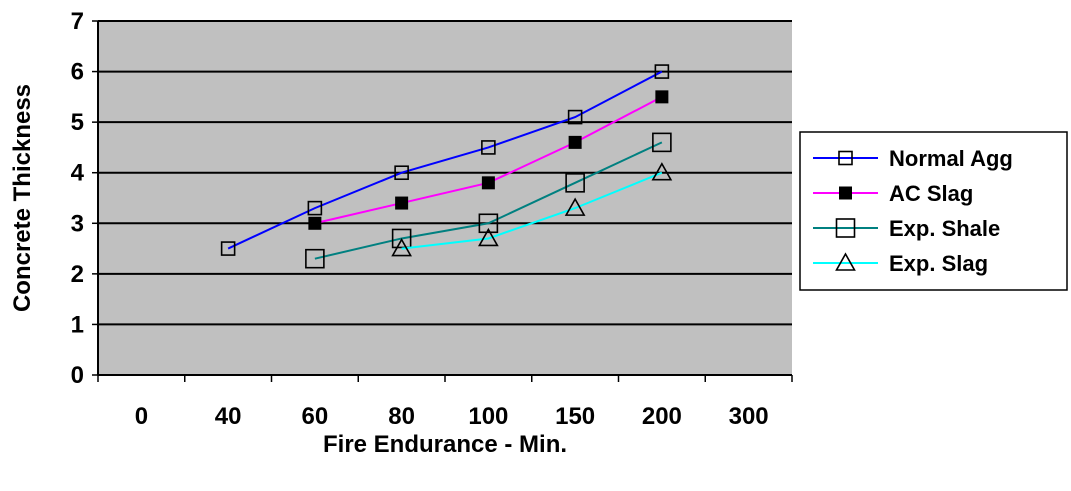 This screenshot has width=1071, height=491. What do you see at coordinates (315, 416) in the screenshot?
I see `x-tick-label: 60` at bounding box center [315, 416].